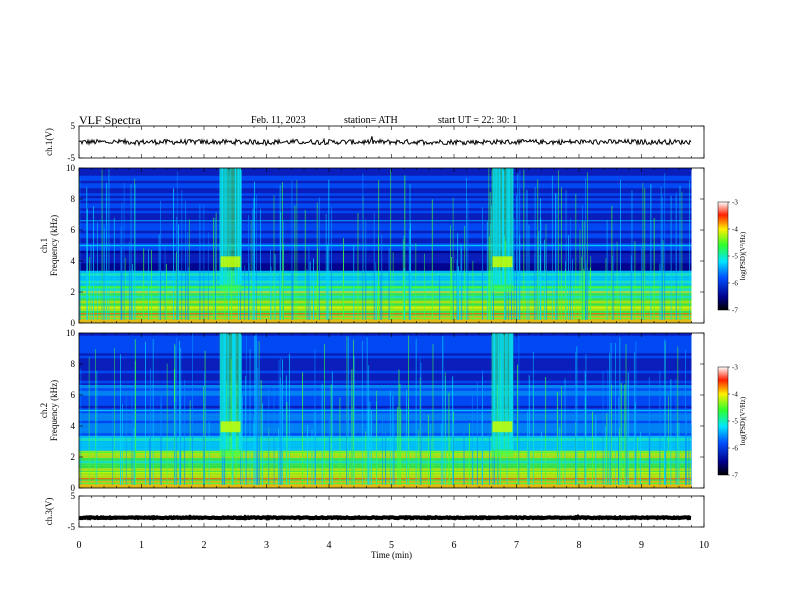  What do you see at coordinates (735, 449) in the screenshot?
I see `cb2-tick-3: -6` at bounding box center [735, 449].